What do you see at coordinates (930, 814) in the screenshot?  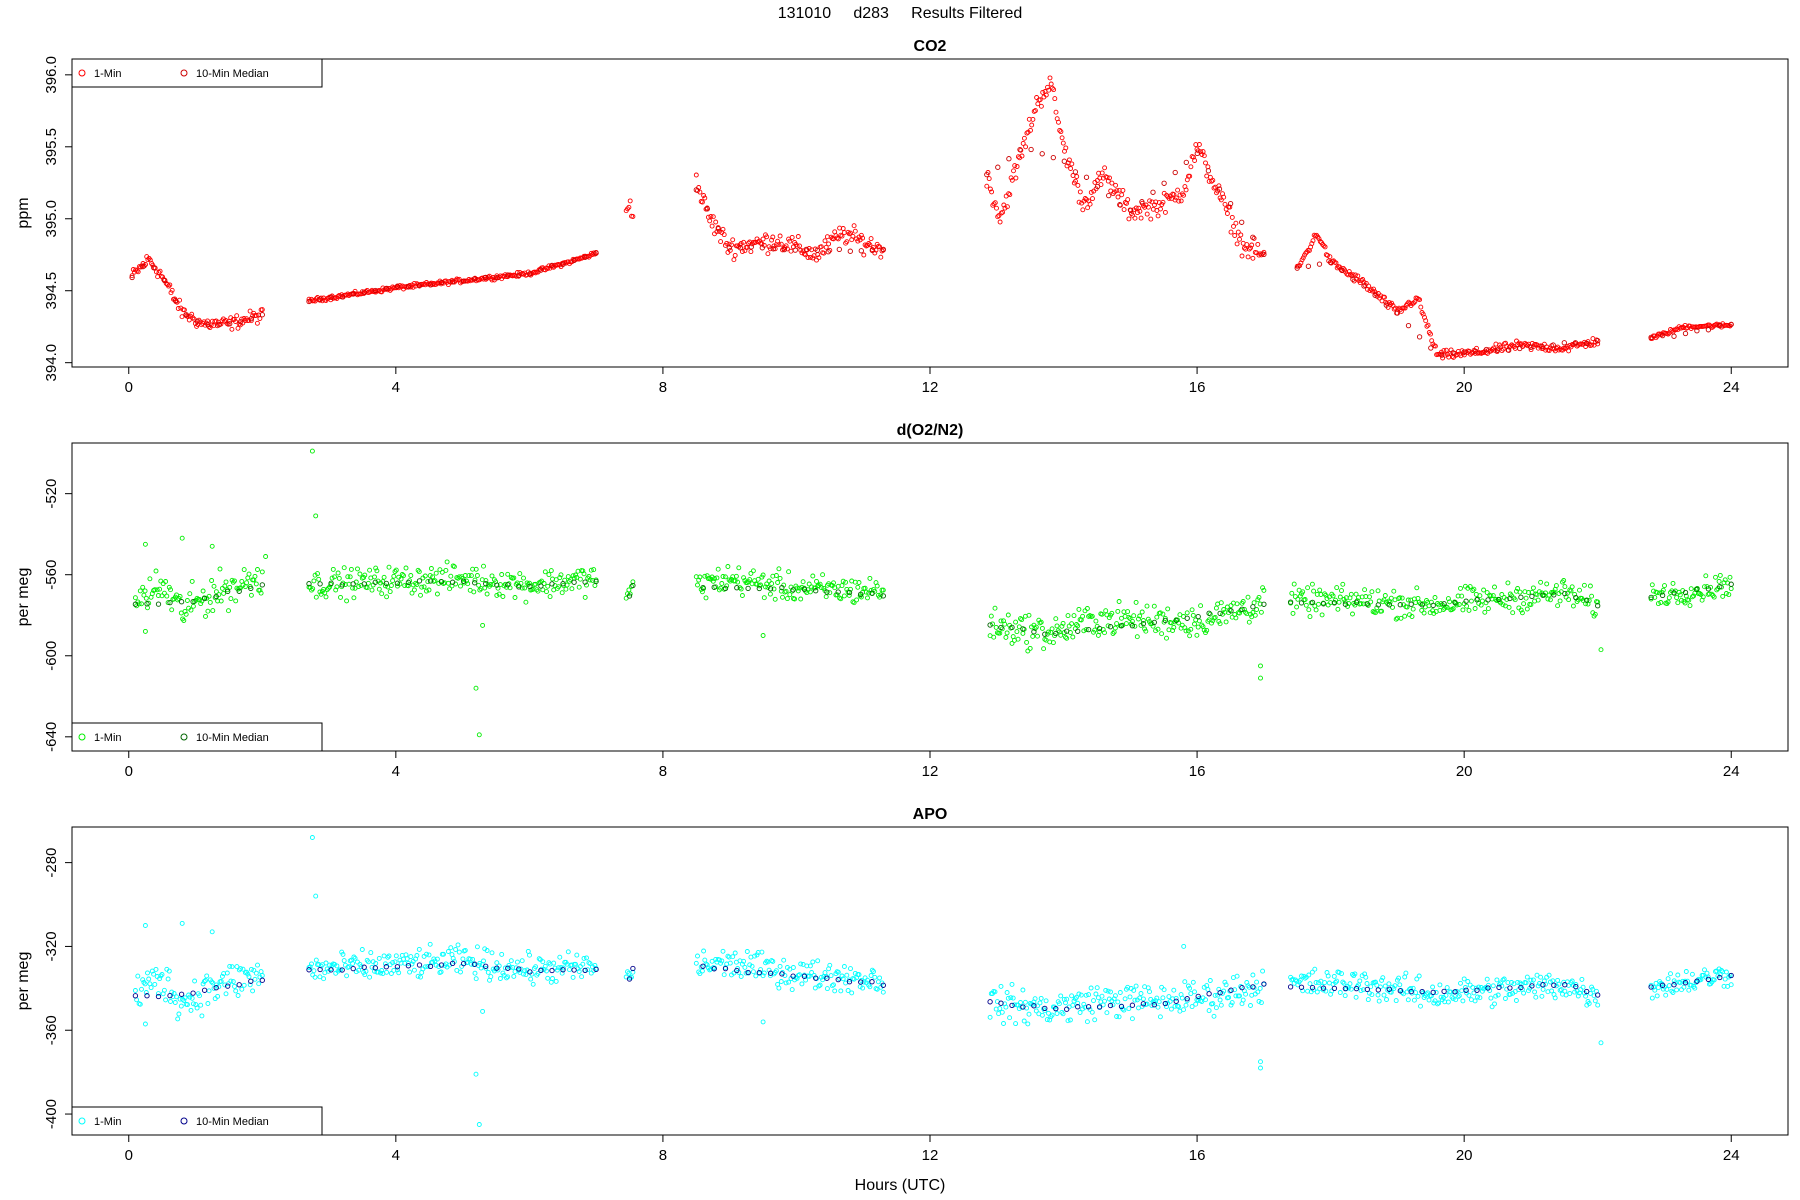 I see `panel-title: APO` at bounding box center [930, 814].